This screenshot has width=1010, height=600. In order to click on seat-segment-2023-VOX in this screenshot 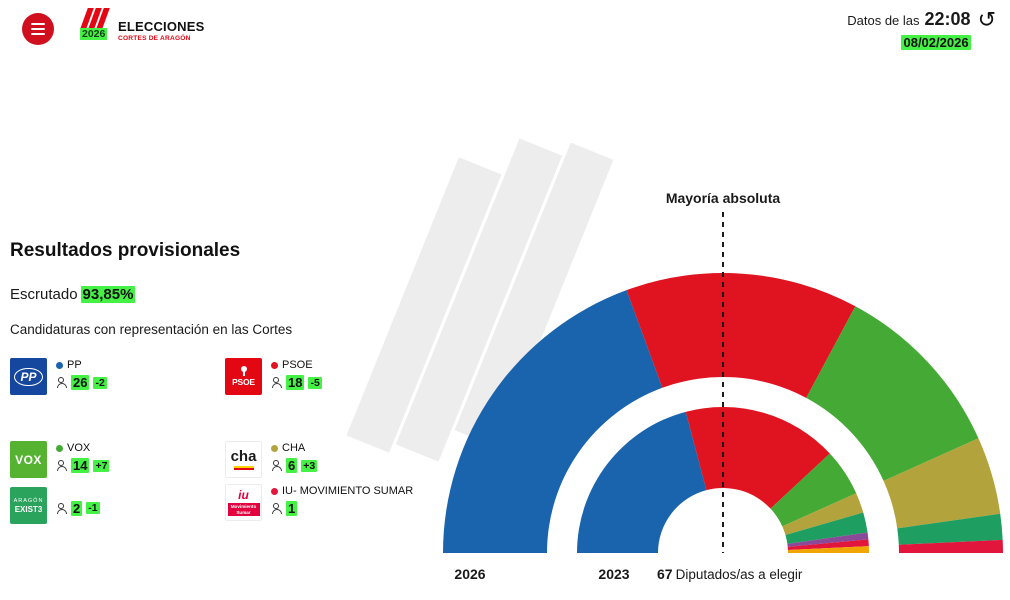, I will do `click(813, 490)`.